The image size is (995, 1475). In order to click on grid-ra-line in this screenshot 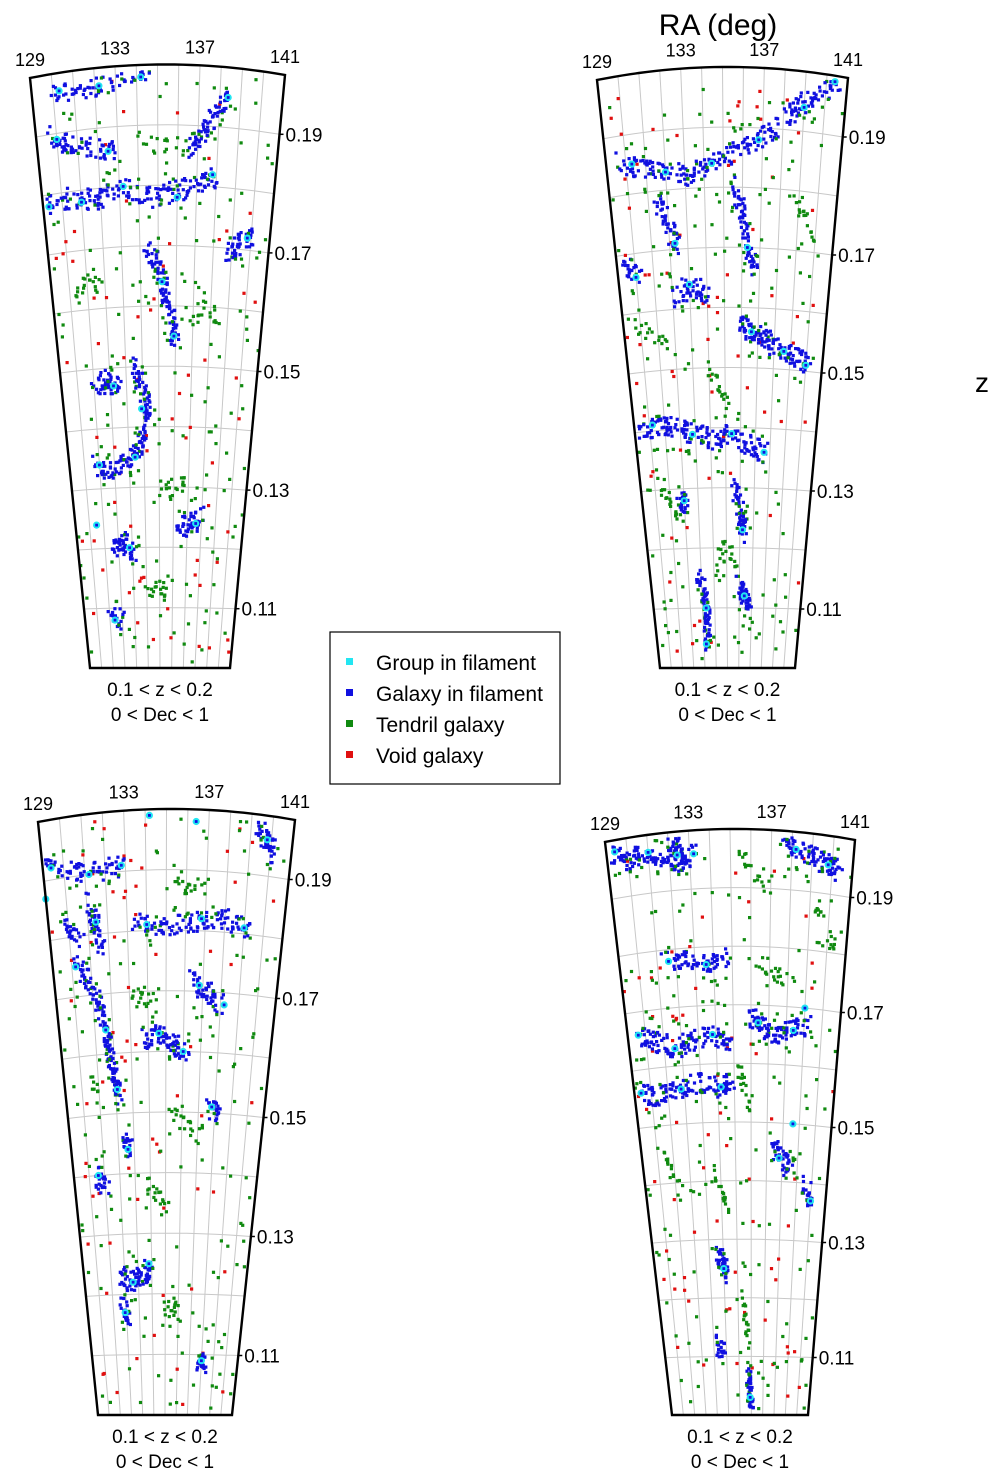, I will do `click(671, 1125)`.